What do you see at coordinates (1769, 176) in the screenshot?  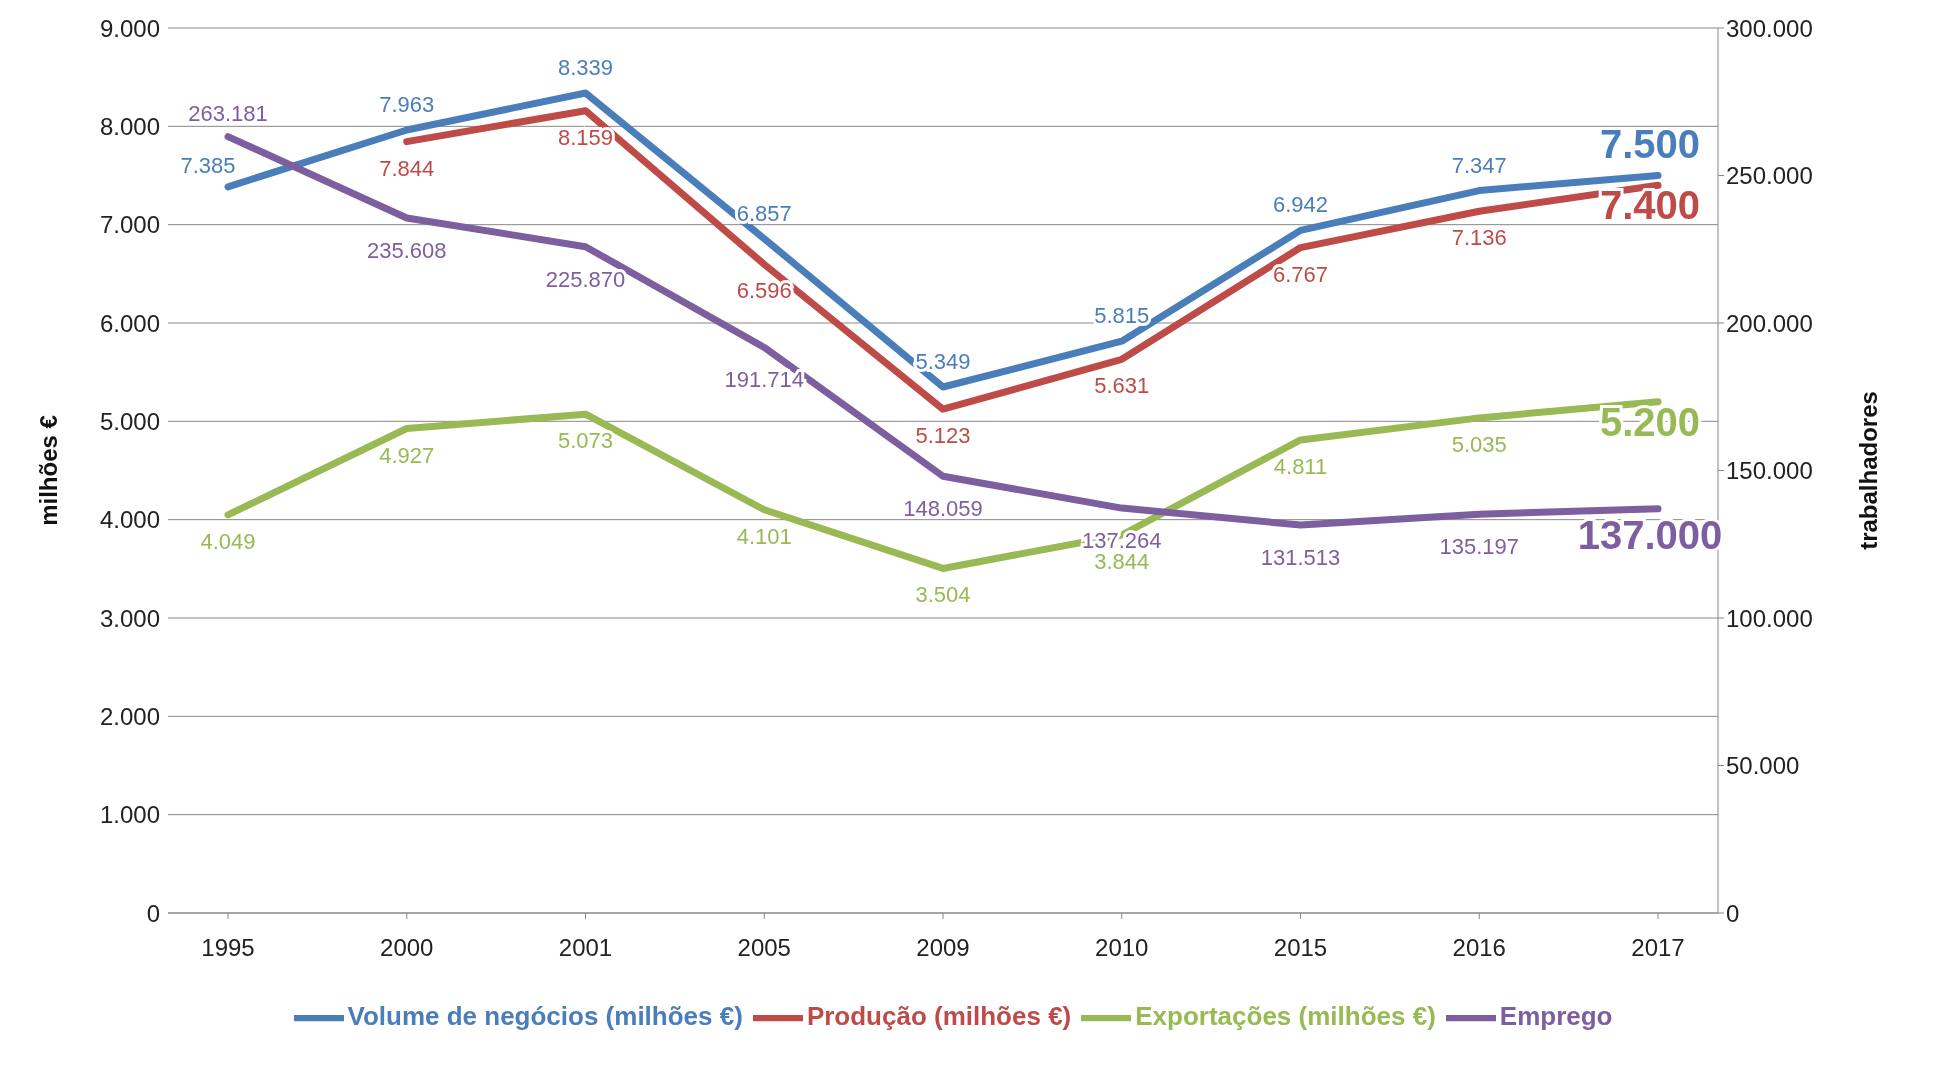 I see `y2-tick-label: 250.000` at bounding box center [1769, 176].